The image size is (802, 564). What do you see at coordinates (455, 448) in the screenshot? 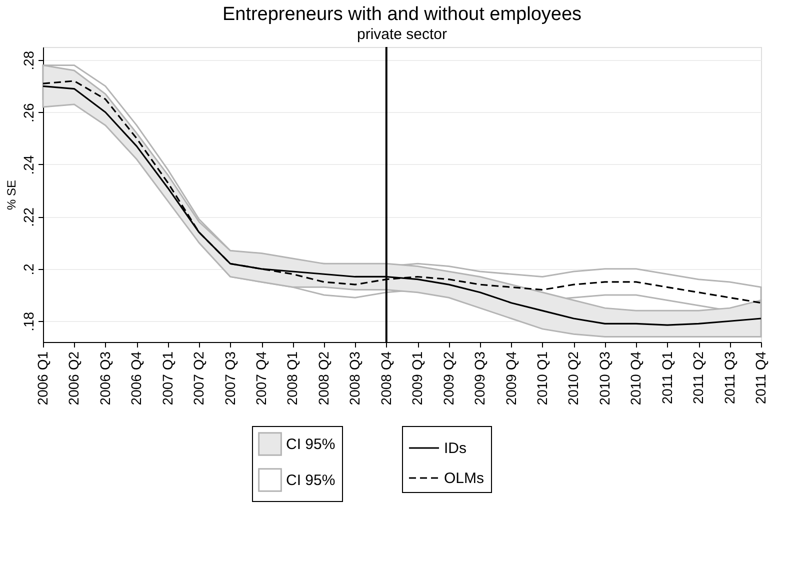
I see `legend-label: IDs` at bounding box center [455, 448].